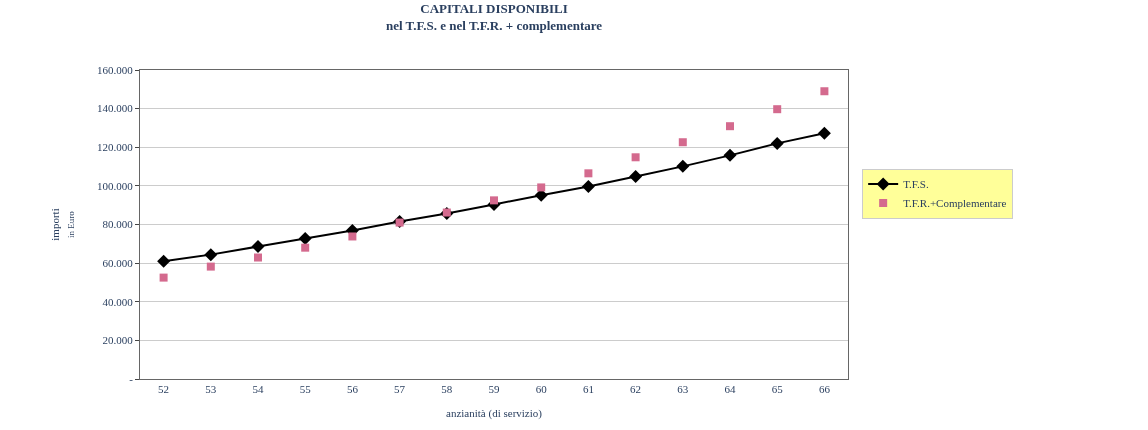 The height and width of the screenshot is (430, 1148). Describe the element at coordinates (730, 389) in the screenshot. I see `x-tick-label: 64` at that location.